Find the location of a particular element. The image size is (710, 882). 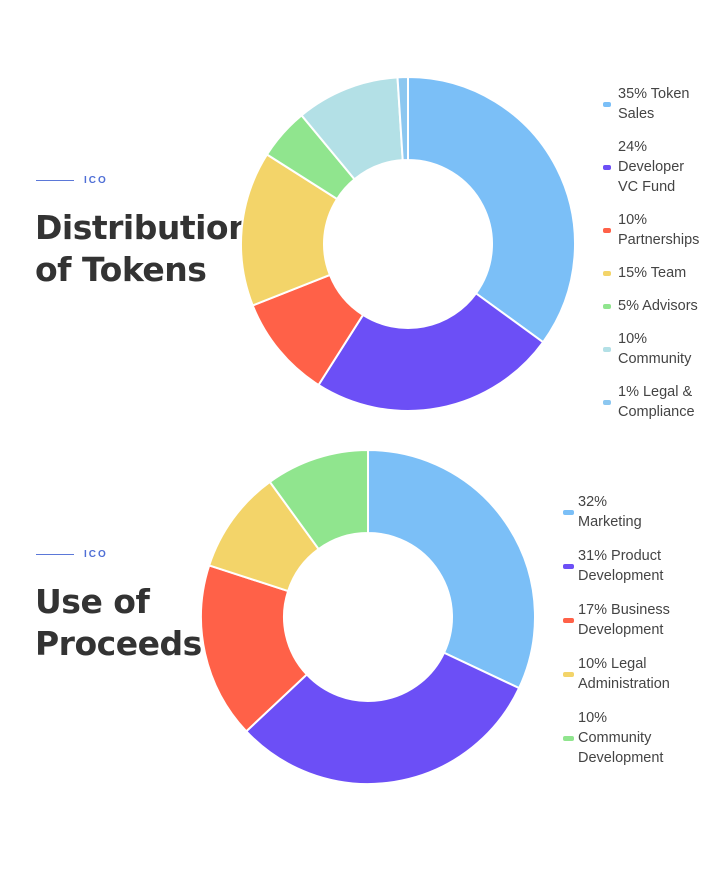

legend-label: Partnerships is located at coordinates (659, 240).